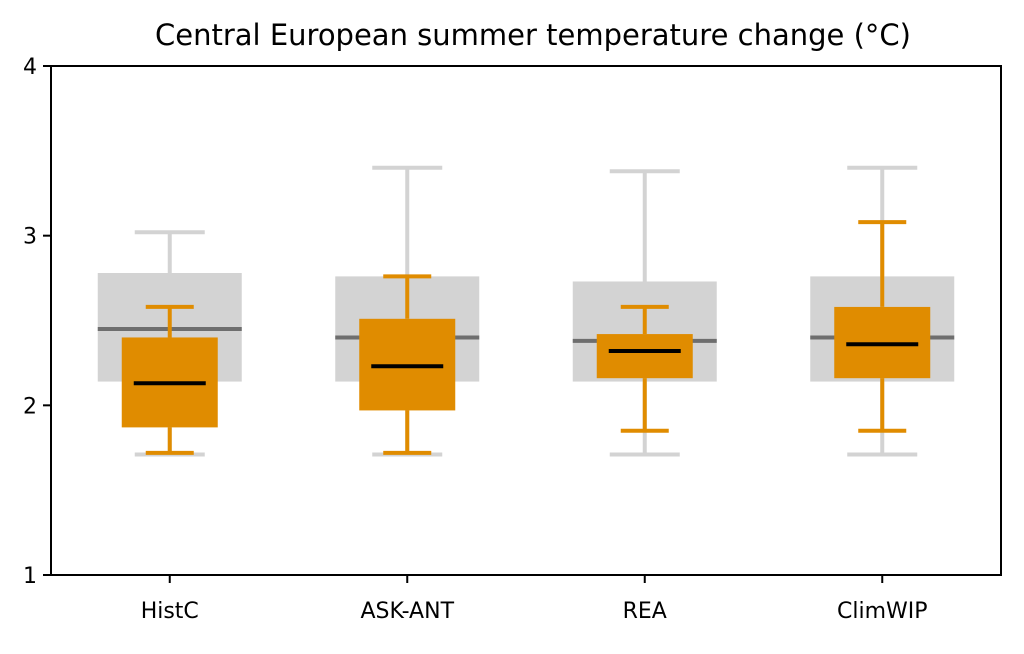 The image size is (1024, 654). I want to click on weighted-box-rea, so click(644, 368).